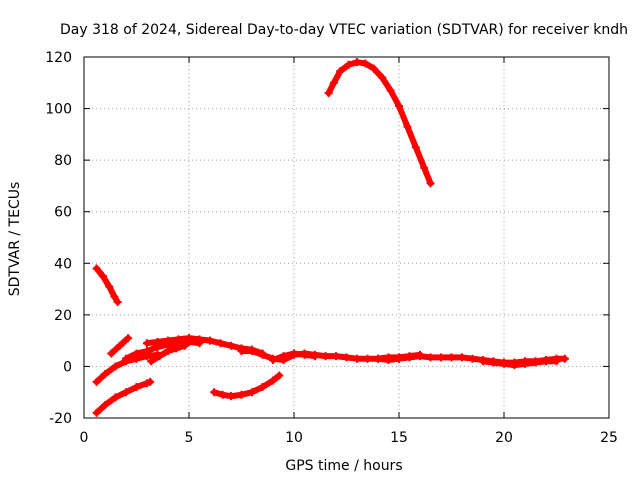  I want to click on y-tick-label: 40, so click(63, 264).